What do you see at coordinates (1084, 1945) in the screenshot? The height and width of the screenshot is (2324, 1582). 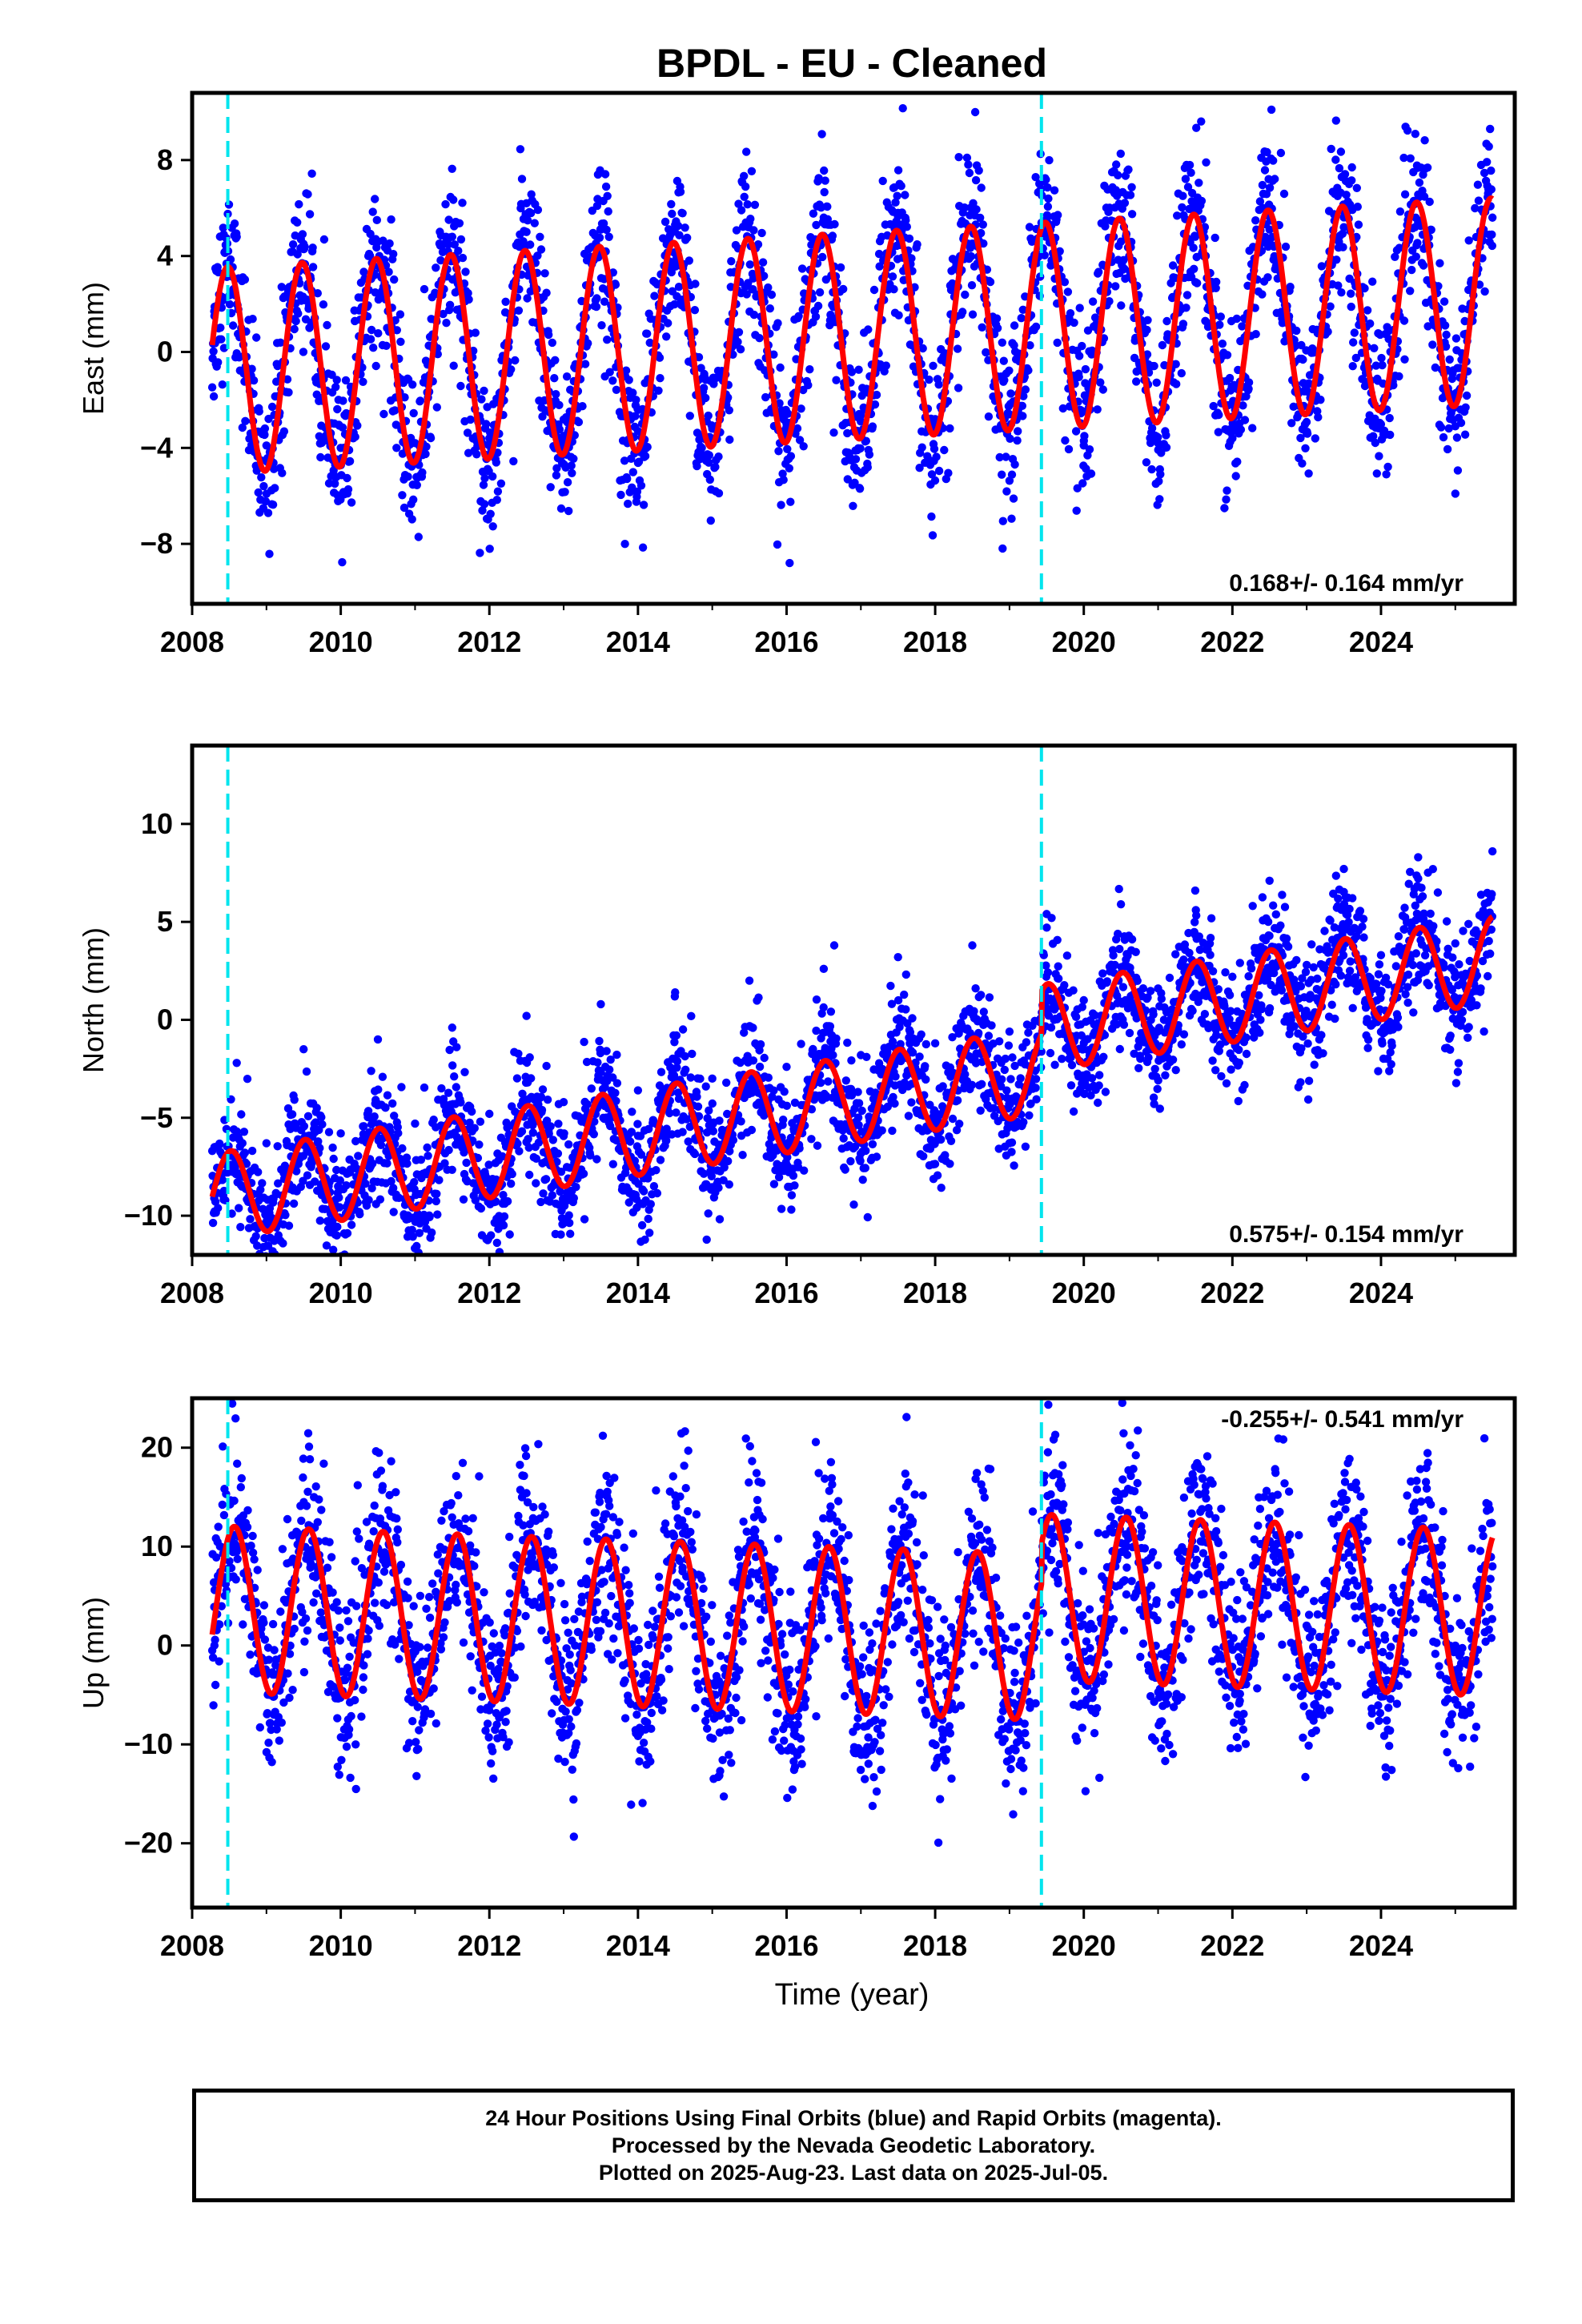 I see `up-x-tick-label: 2020` at bounding box center [1084, 1945].